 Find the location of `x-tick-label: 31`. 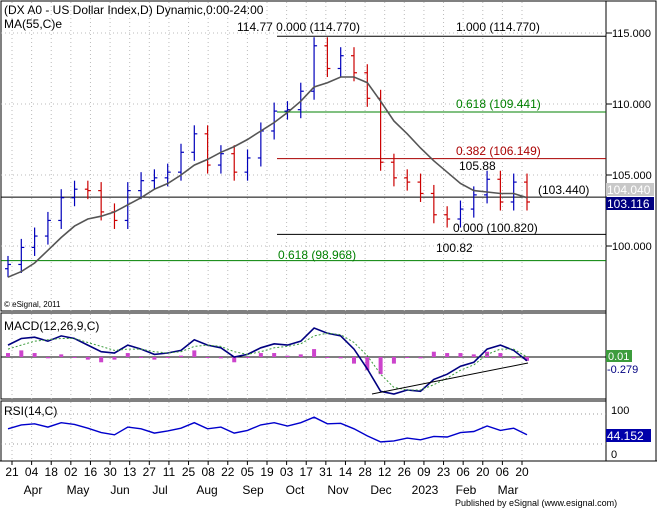

x-tick-label: 31 is located at coordinates (326, 472).